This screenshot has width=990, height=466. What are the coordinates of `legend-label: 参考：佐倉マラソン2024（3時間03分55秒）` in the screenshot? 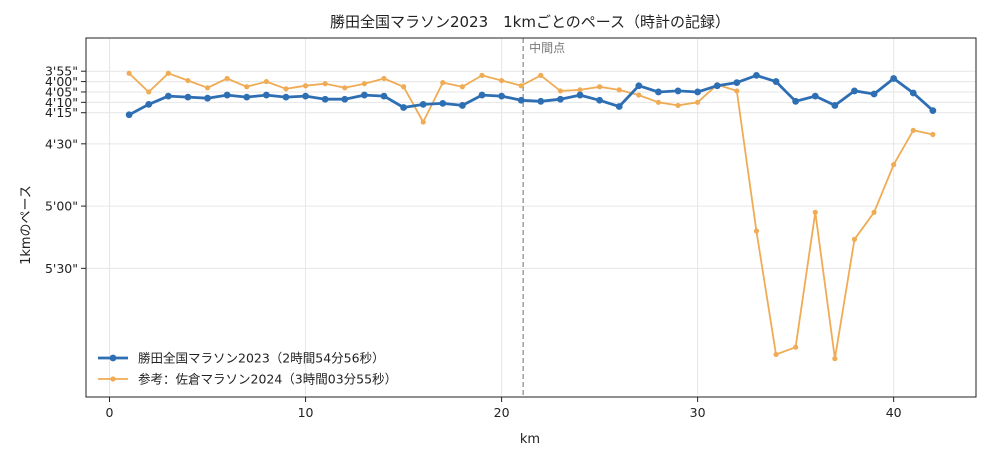 It's located at (267, 379).